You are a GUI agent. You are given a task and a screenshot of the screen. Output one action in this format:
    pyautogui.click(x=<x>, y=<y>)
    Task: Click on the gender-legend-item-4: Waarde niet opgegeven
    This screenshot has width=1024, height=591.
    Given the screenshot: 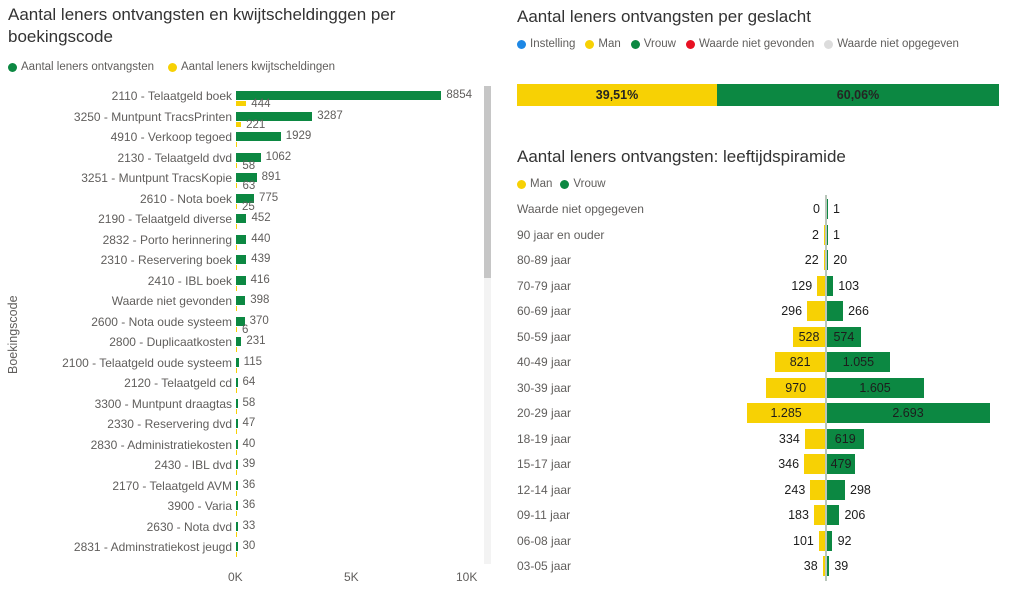 What is the action you would take?
    pyautogui.click(x=891, y=44)
    